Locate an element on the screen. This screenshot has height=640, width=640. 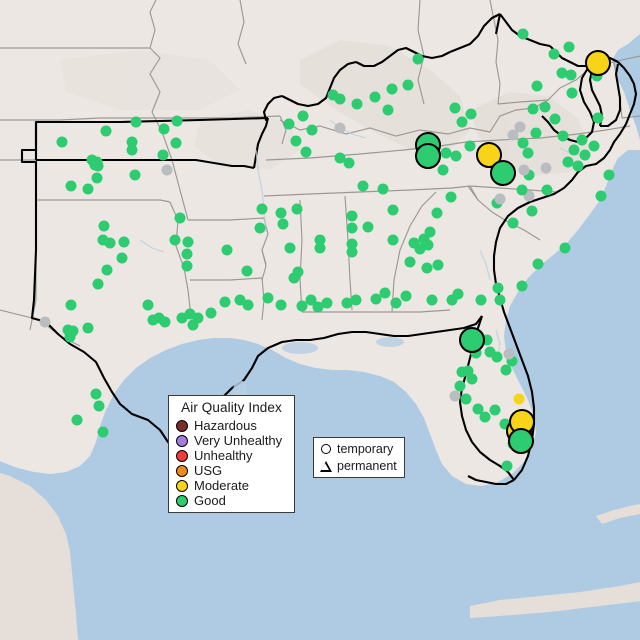
legend-item-permanent: permanent is located at coordinates (361, 466).